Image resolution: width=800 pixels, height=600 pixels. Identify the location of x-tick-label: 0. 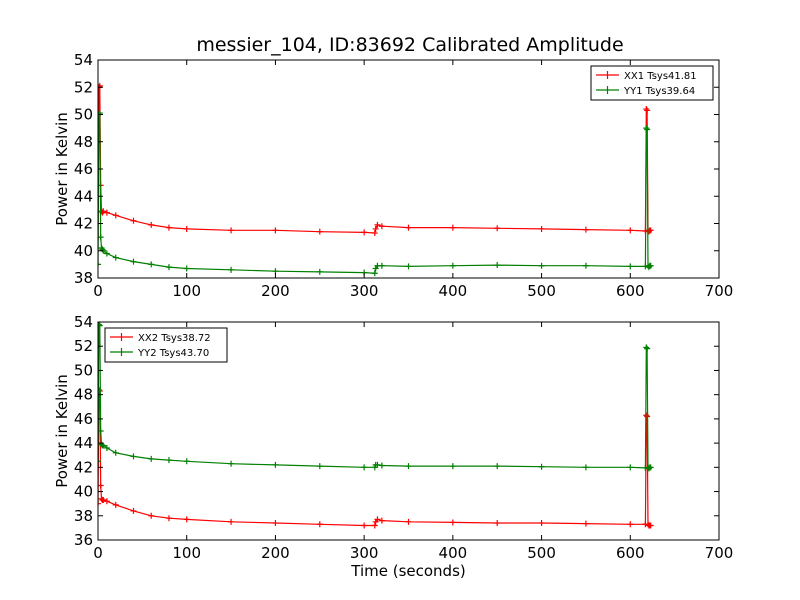
(98, 291).